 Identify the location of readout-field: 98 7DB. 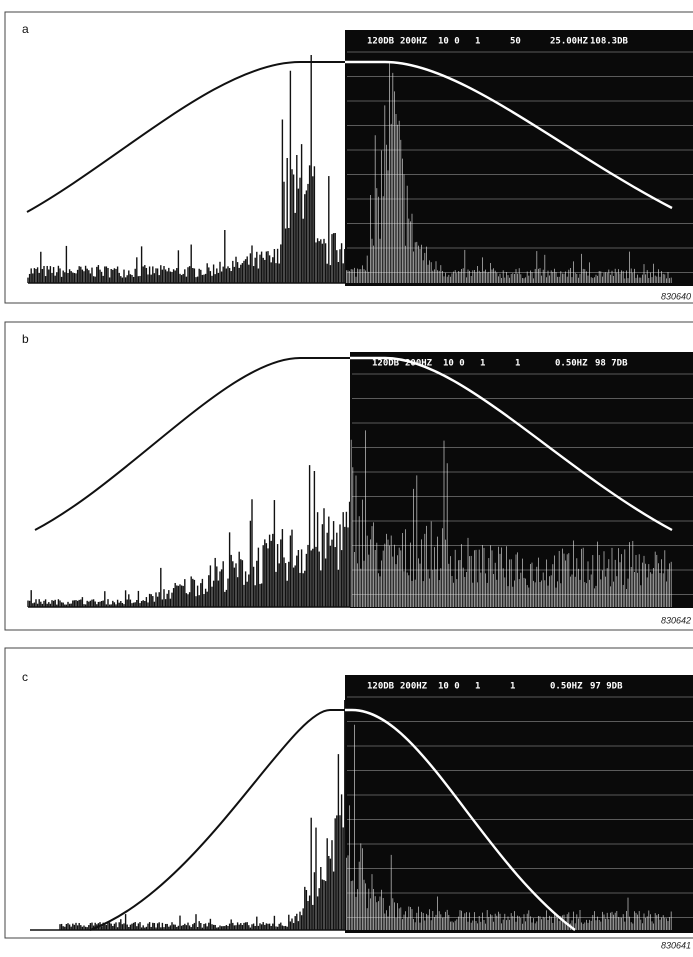
(611, 364).